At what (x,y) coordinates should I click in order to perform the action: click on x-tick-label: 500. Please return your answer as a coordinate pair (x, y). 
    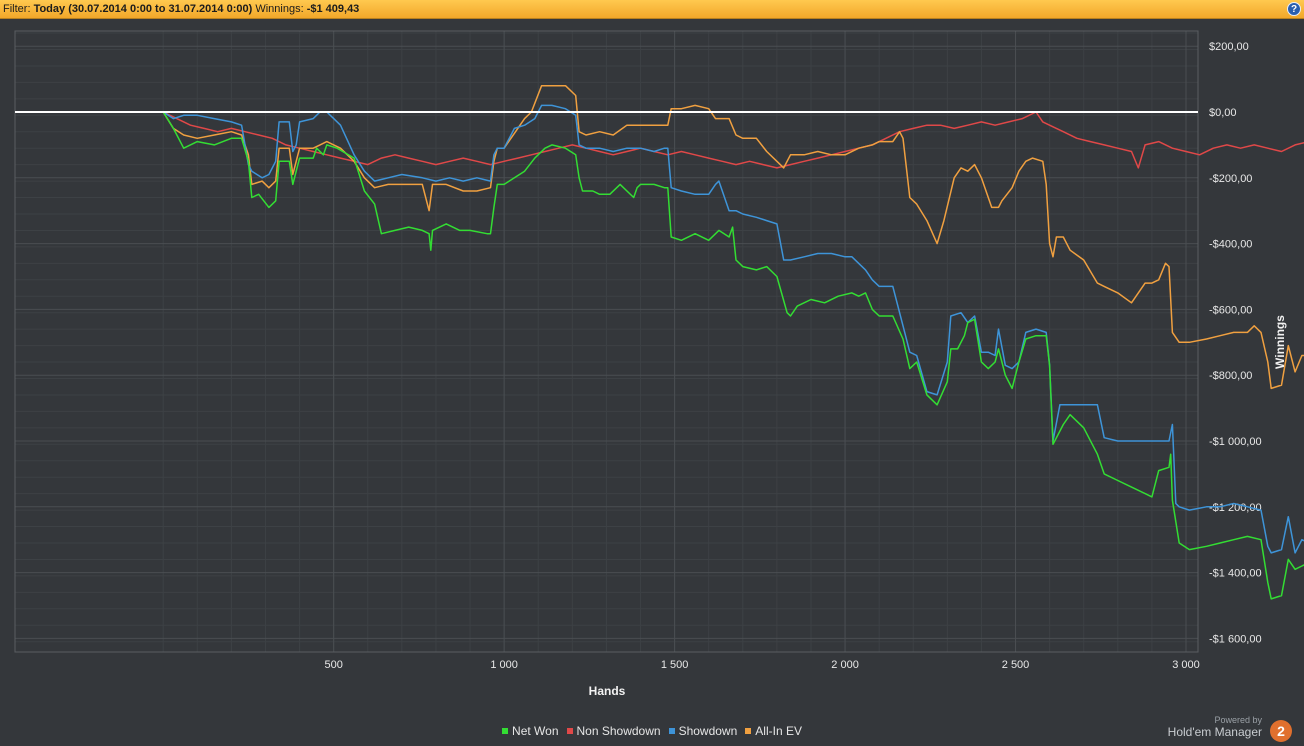
    Looking at the image, I should click on (333, 665).